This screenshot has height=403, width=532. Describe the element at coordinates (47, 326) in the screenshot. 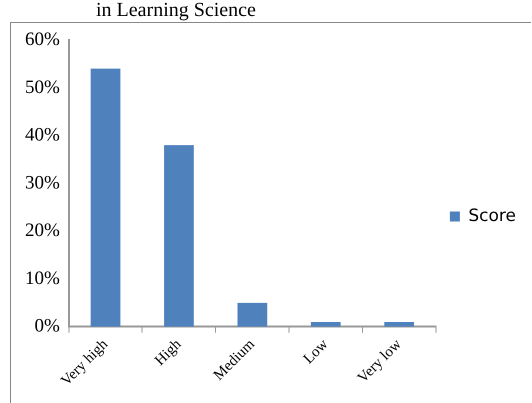

I see `y-tick-label: 0%` at that location.